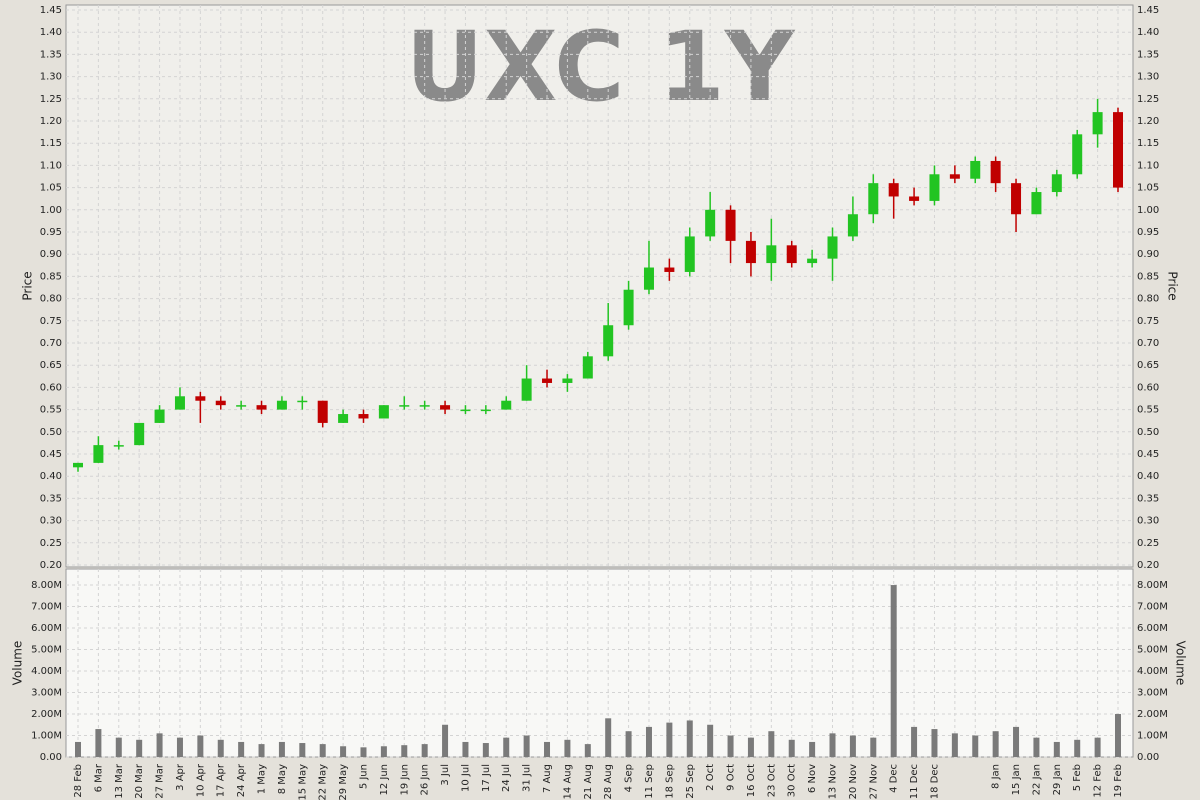  Describe the element at coordinates (51, 454) in the screenshot. I see `y-tick-label: 0.45` at that location.